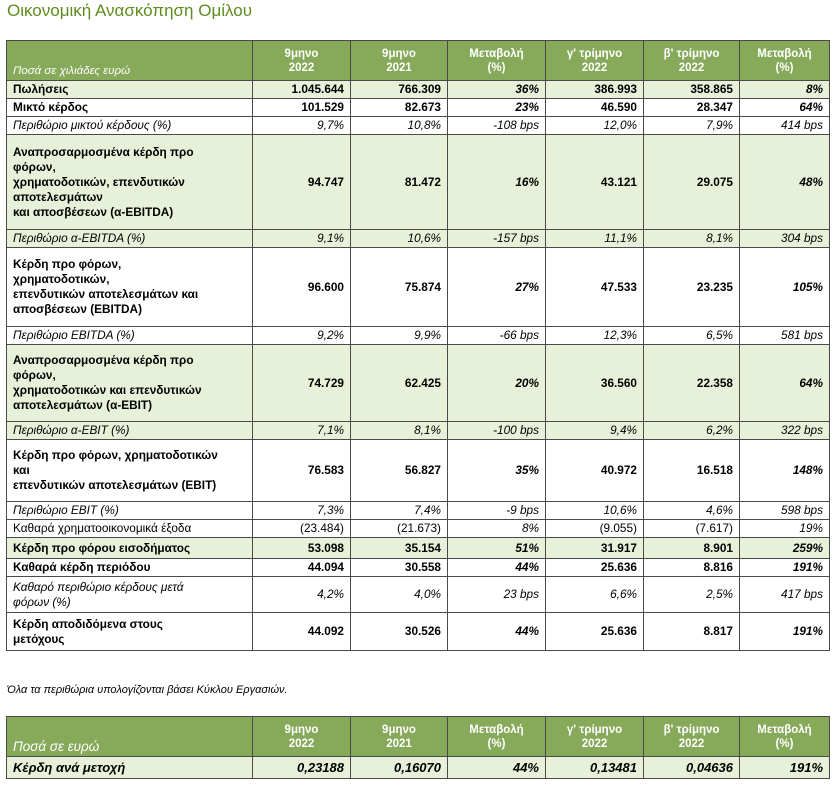  Describe the element at coordinates (594, 287) in the screenshot. I see `cell-q3-2022: 47.533` at that location.